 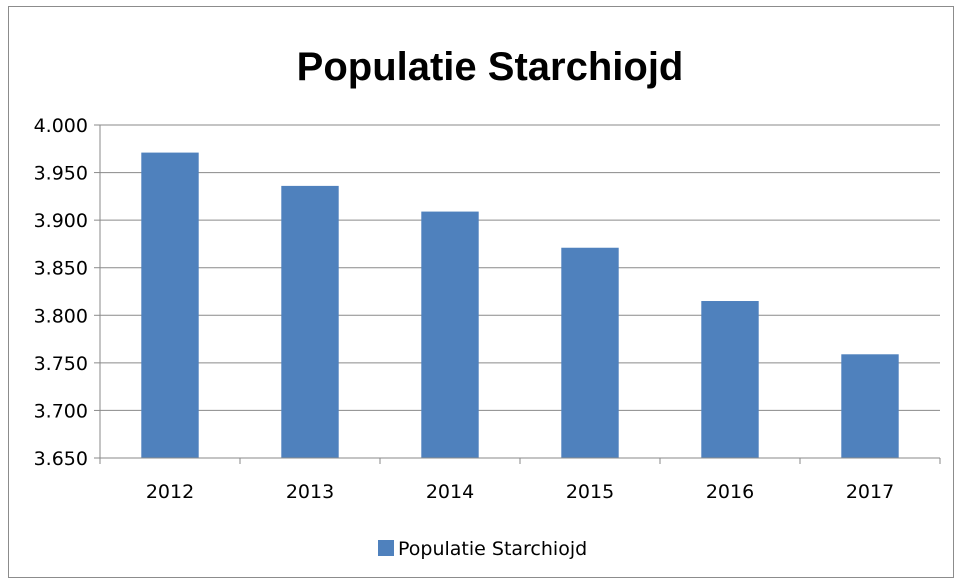 What do you see at coordinates (520, 492) in the screenshot?
I see `x-axis-tick-labels: 2012 2013 2014 2015 2016 2017` at bounding box center [520, 492].